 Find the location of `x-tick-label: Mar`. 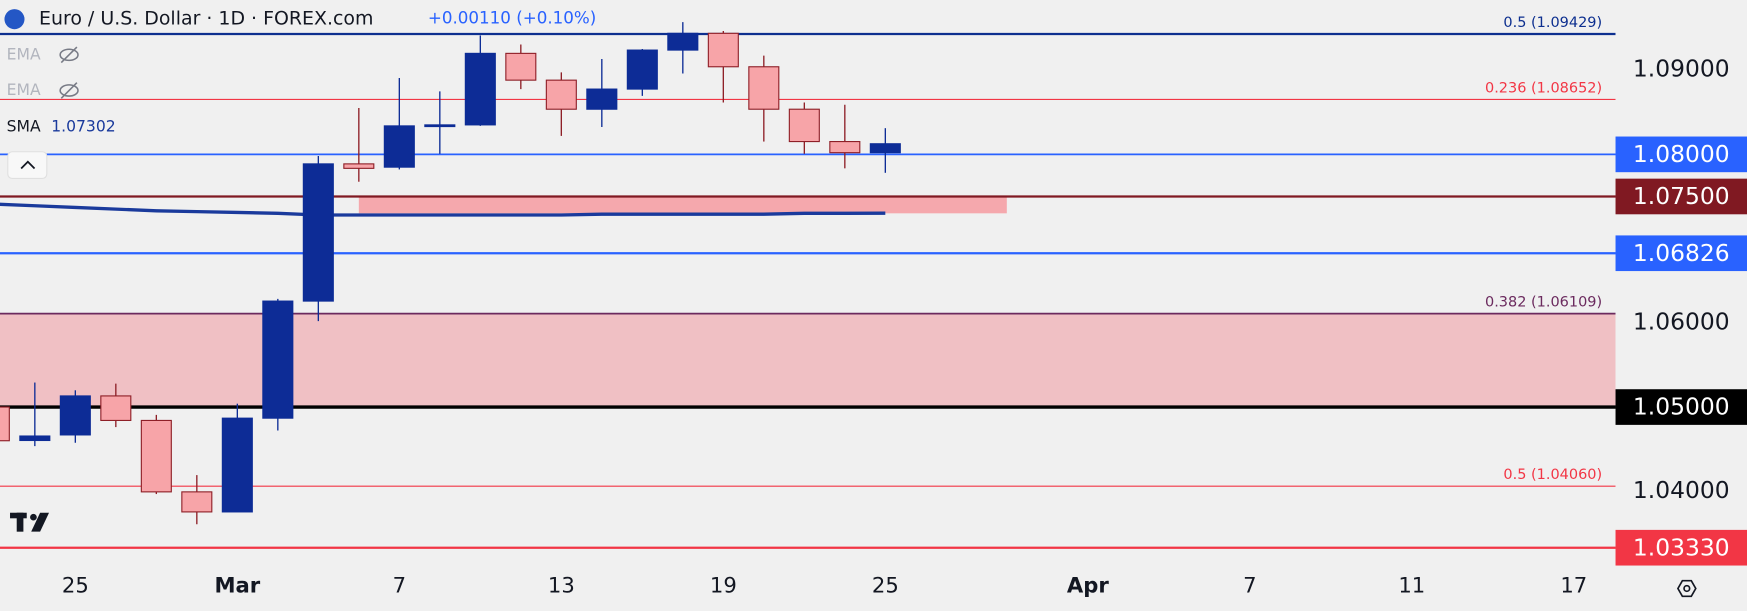

x-tick-label: Mar is located at coordinates (237, 584).